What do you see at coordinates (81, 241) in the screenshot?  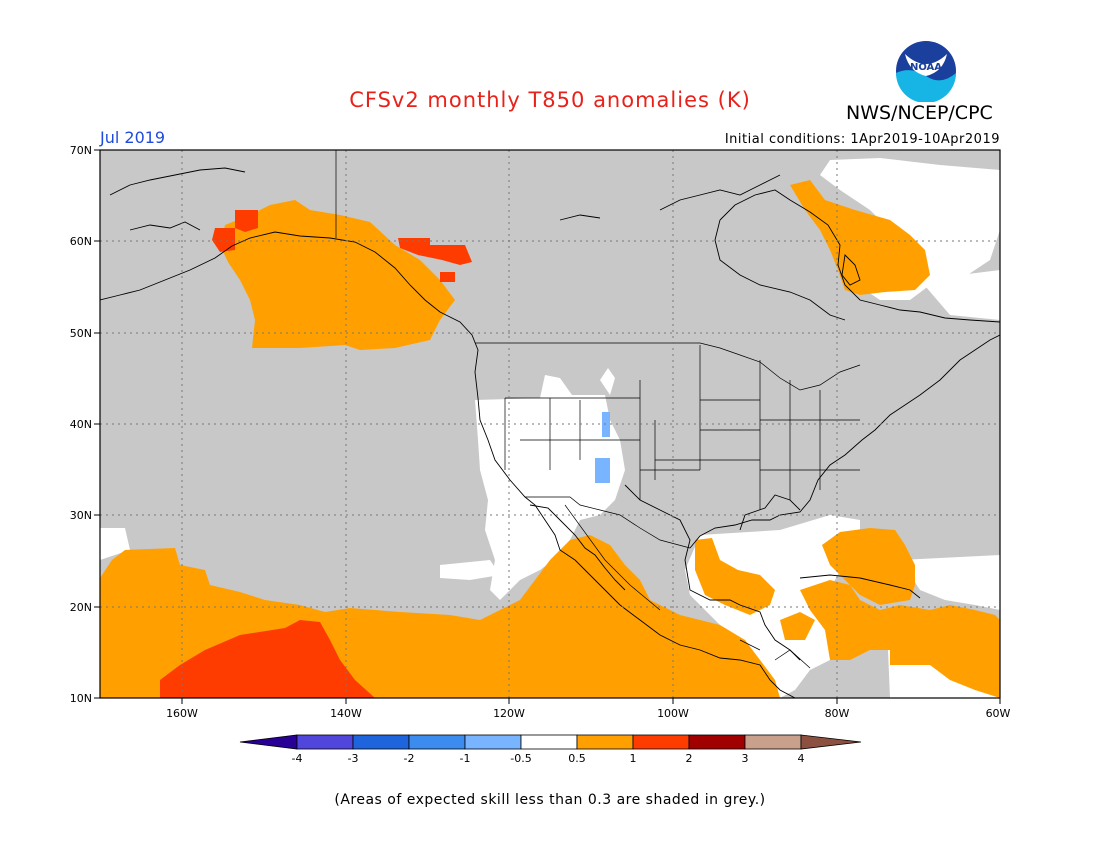 I see `lat-label: 60N` at bounding box center [81, 241].